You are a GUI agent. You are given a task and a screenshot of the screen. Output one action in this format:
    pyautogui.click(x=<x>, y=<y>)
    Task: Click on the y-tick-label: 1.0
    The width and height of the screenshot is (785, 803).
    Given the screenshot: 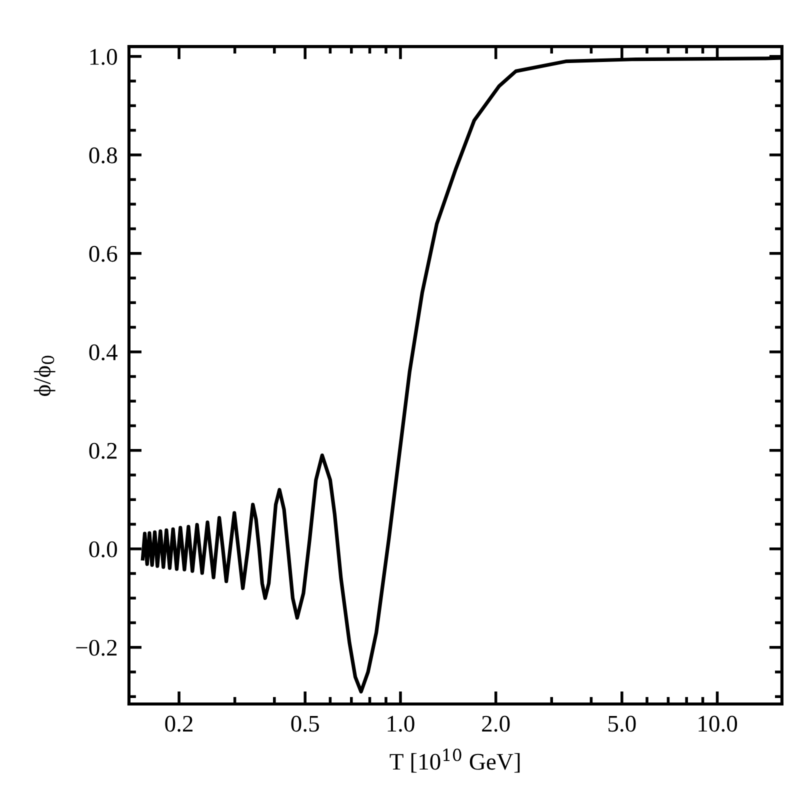 What is the action you would take?
    pyautogui.click(x=103, y=56)
    